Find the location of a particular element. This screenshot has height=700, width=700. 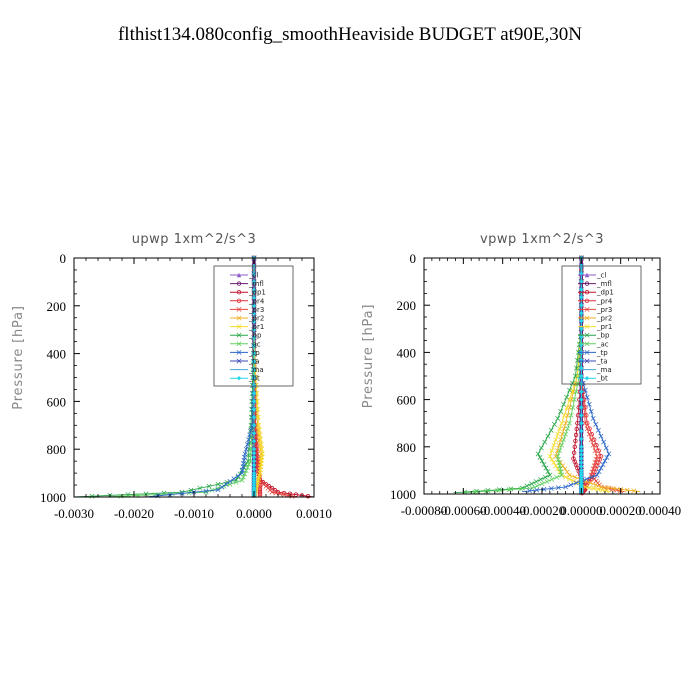

x-tick-label: -0.00060 is located at coordinates (463, 510).